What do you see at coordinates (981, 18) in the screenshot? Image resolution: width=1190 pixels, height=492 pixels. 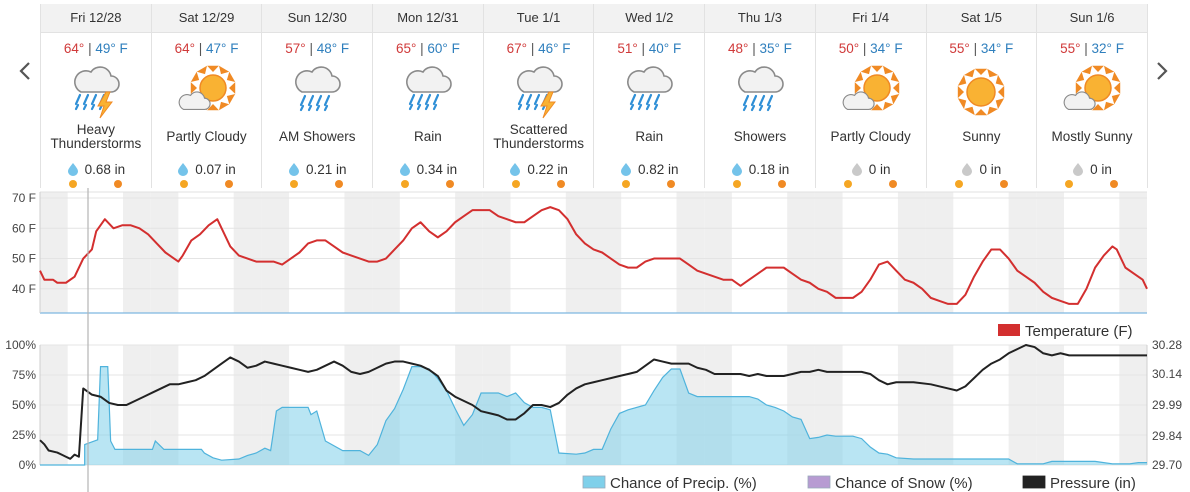 I see `day-label: Sat 1/5` at bounding box center [981, 18].